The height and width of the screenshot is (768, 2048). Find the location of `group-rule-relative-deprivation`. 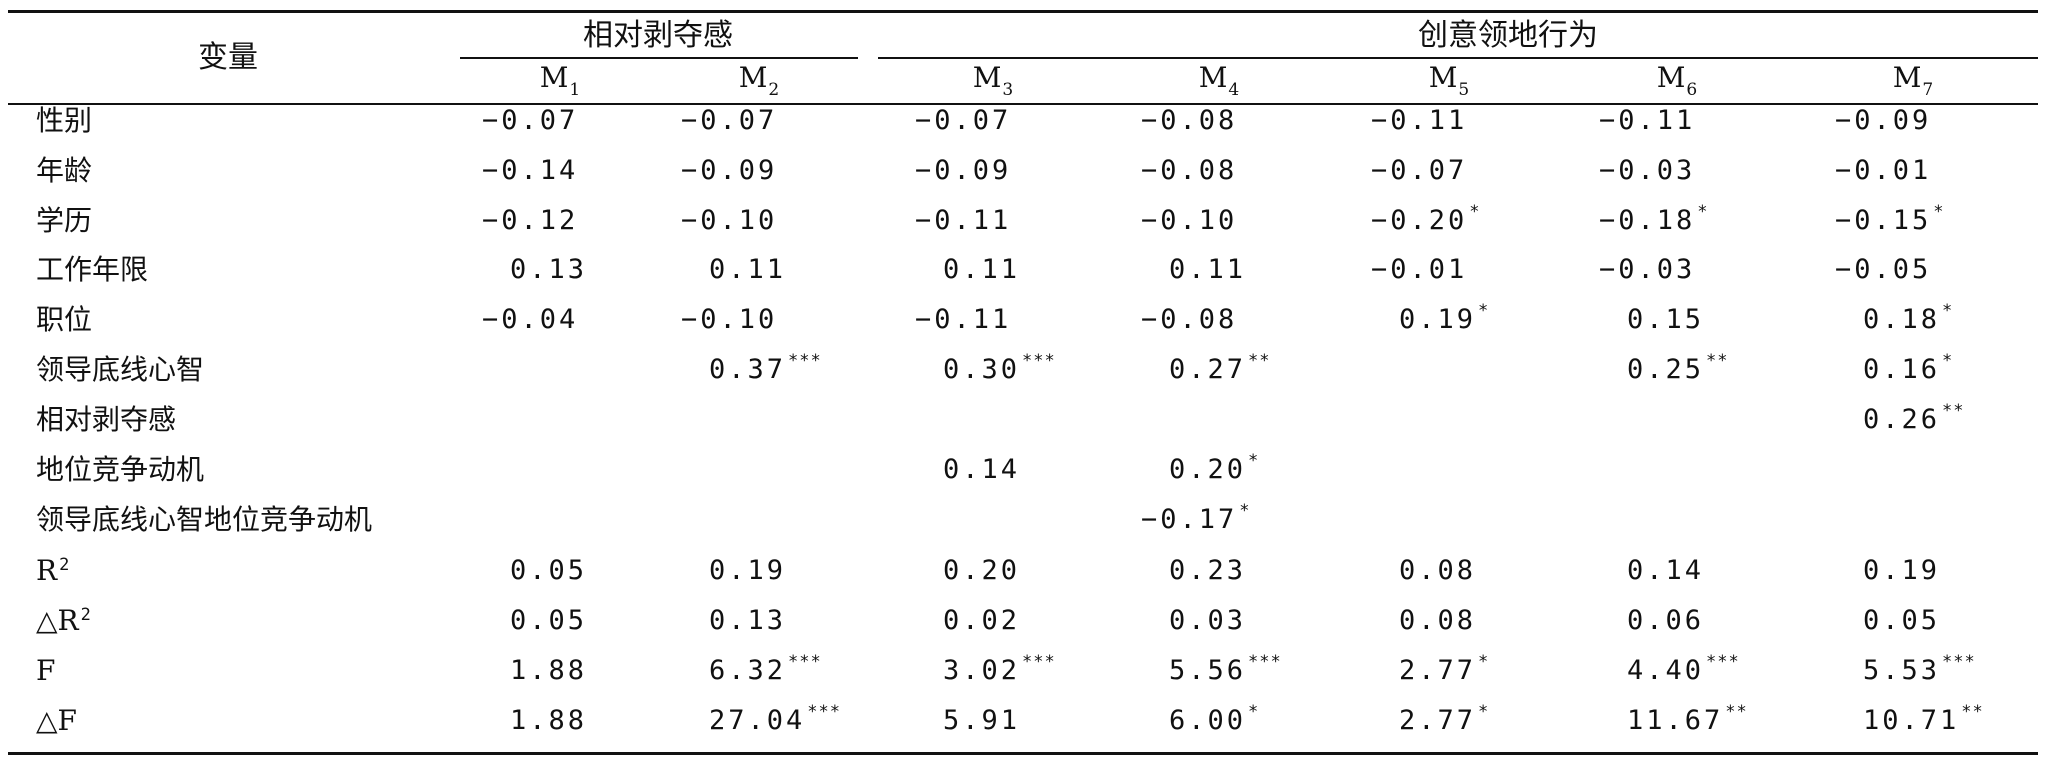

group-rule-relative-deprivation is located at coordinates (659, 58).